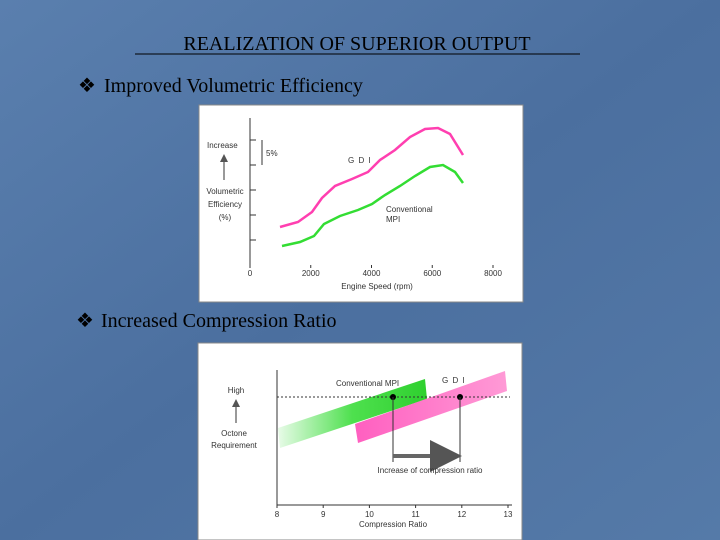 The image size is (720, 540). What do you see at coordinates (225, 204) in the screenshot?
I see `y-label: Efficiency` at bounding box center [225, 204].